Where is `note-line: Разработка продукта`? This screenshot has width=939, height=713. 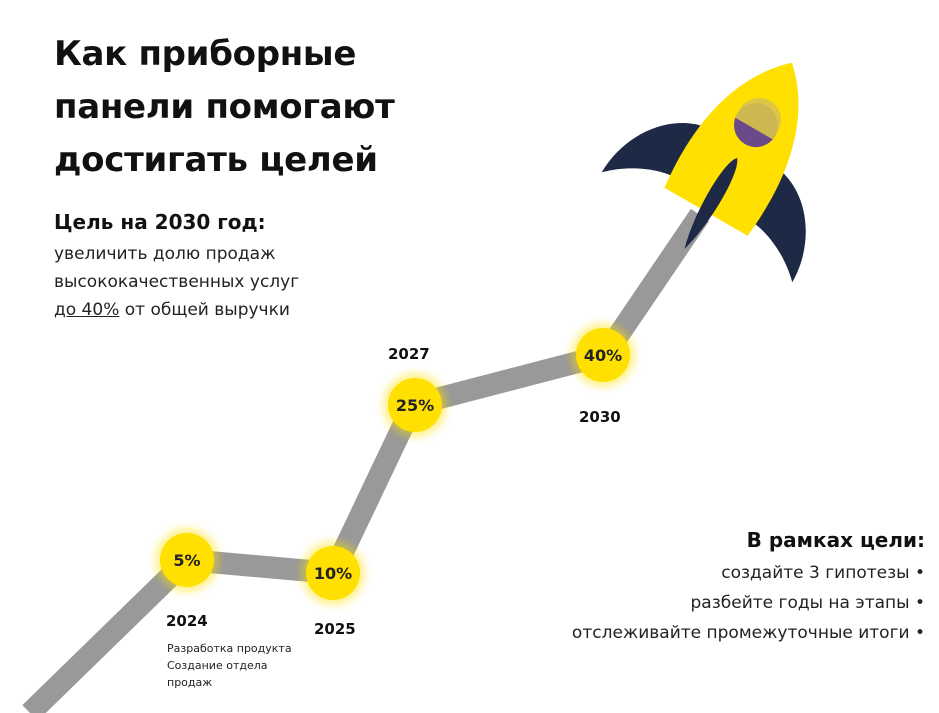 note-line: Разработка продукта is located at coordinates (229, 648).